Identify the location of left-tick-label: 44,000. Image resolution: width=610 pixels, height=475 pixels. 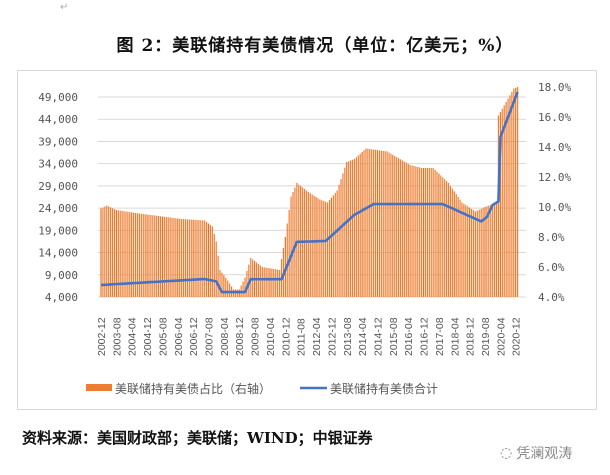
(58, 119).